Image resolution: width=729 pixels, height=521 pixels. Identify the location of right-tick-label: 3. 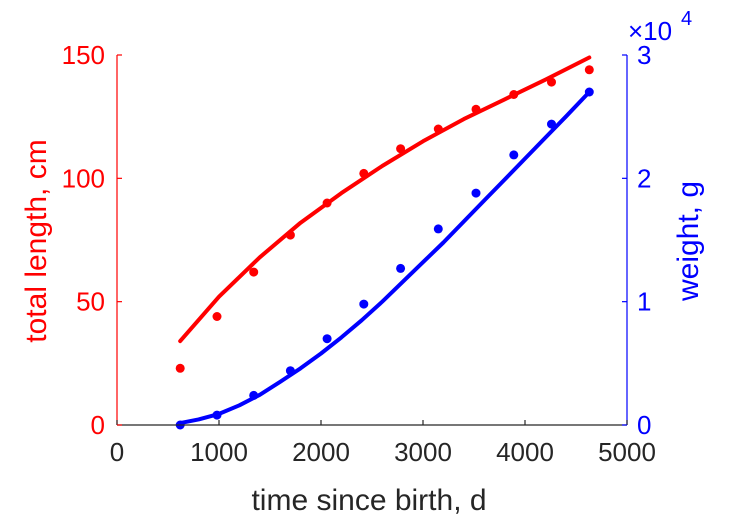
(644, 55).